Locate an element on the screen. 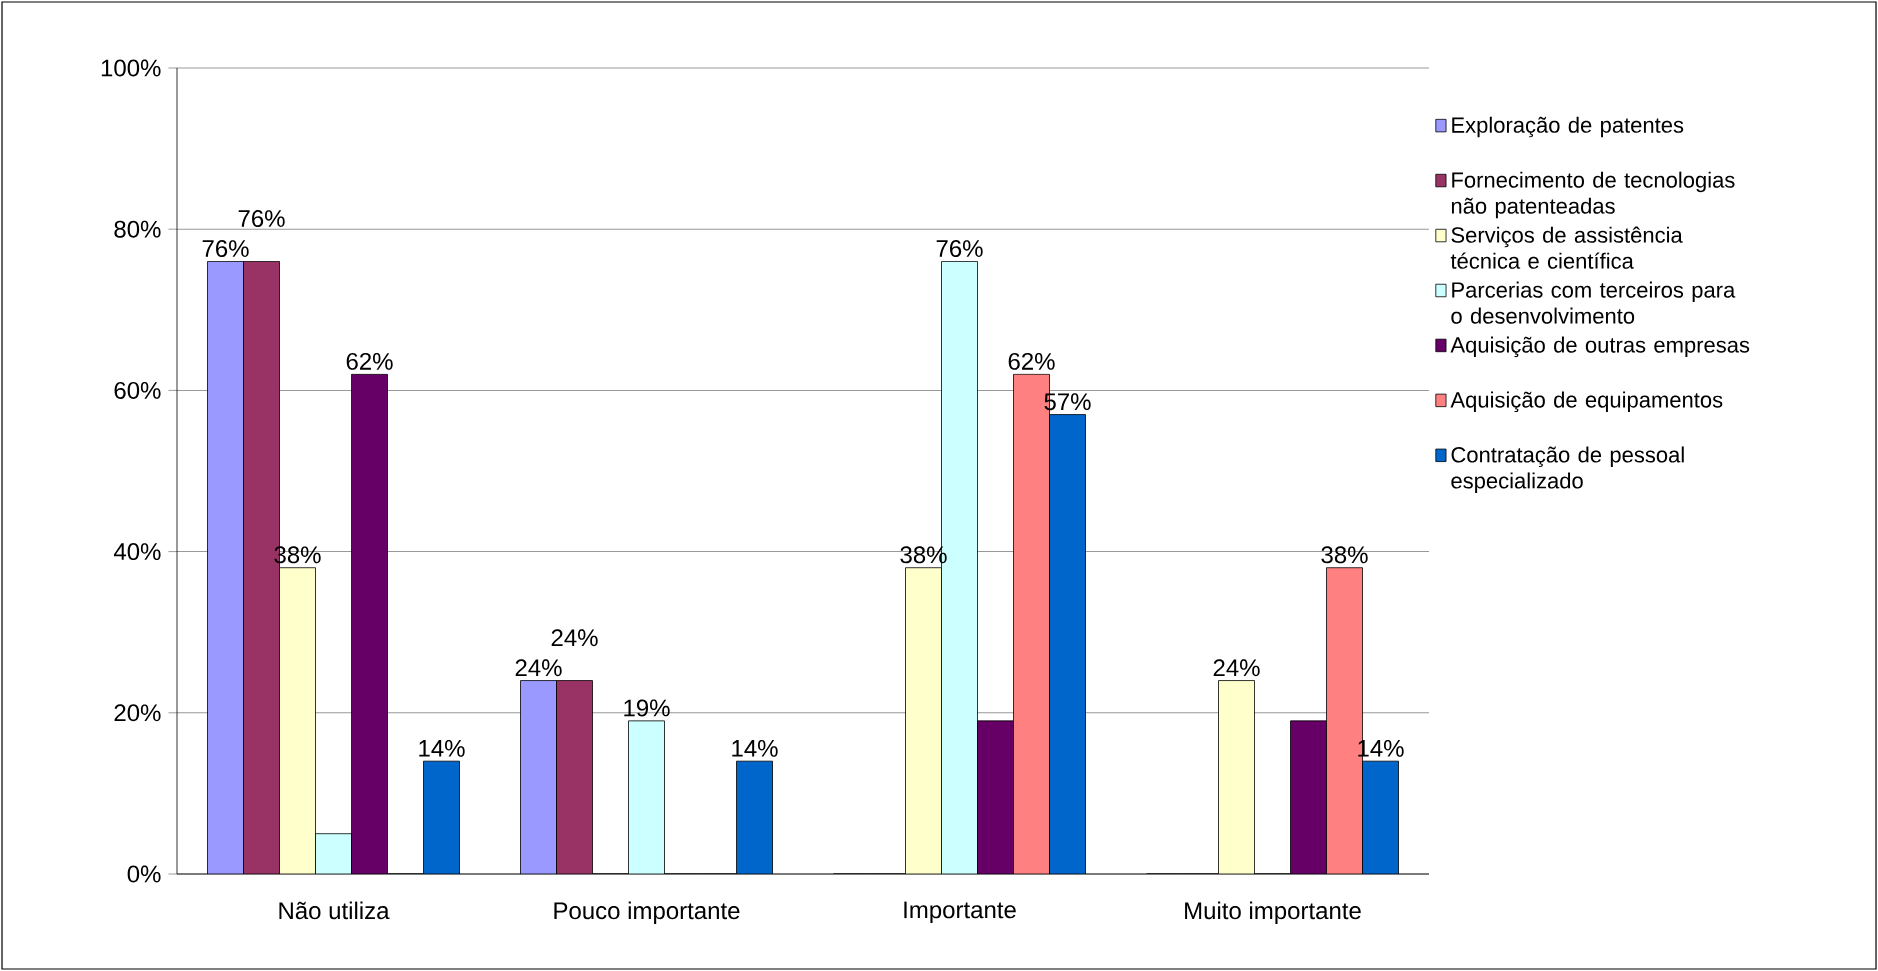 The width and height of the screenshot is (1878, 971). y-tick-label: 80% is located at coordinates (137, 229).